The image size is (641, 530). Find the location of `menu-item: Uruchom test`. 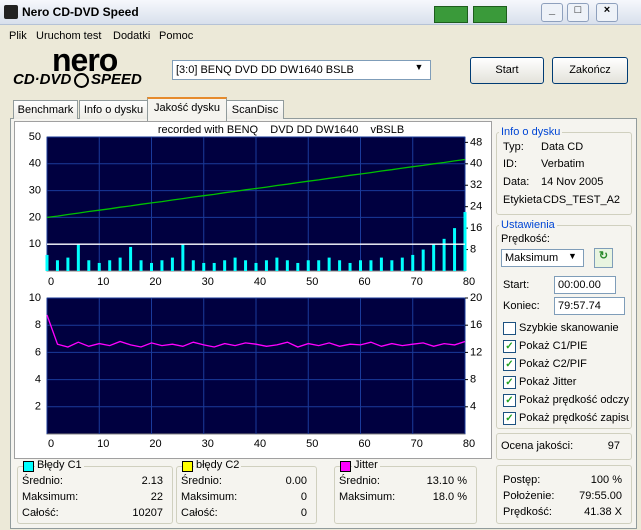

menu-item: Uruchom test is located at coordinates (69, 36).